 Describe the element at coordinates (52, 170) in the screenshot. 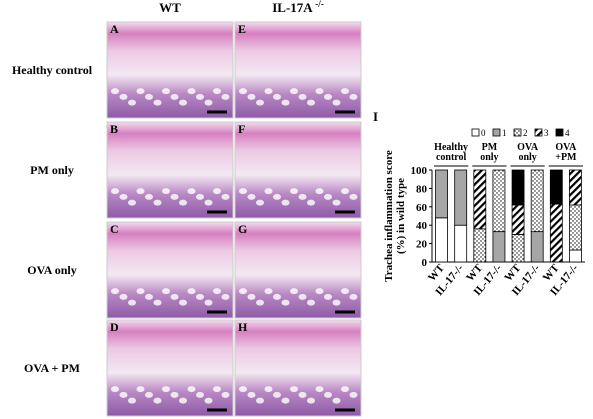

I see `row-label: PM only` at that location.